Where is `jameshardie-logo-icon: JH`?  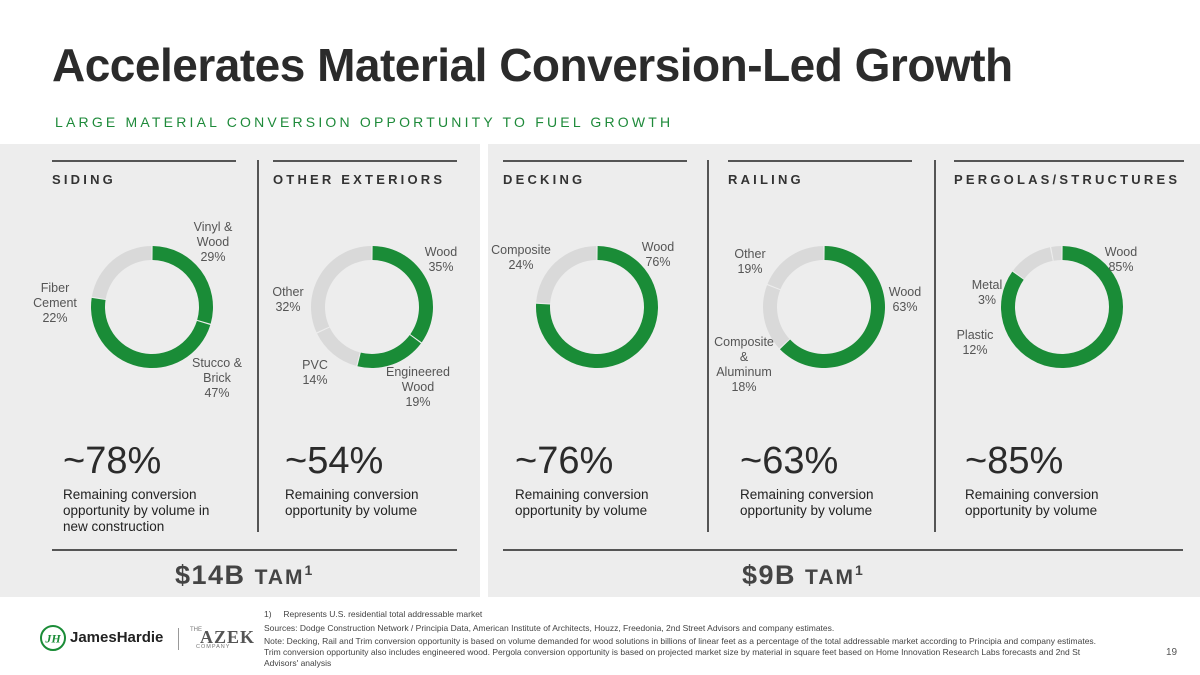 jameshardie-logo-icon: JH is located at coordinates (53, 638).